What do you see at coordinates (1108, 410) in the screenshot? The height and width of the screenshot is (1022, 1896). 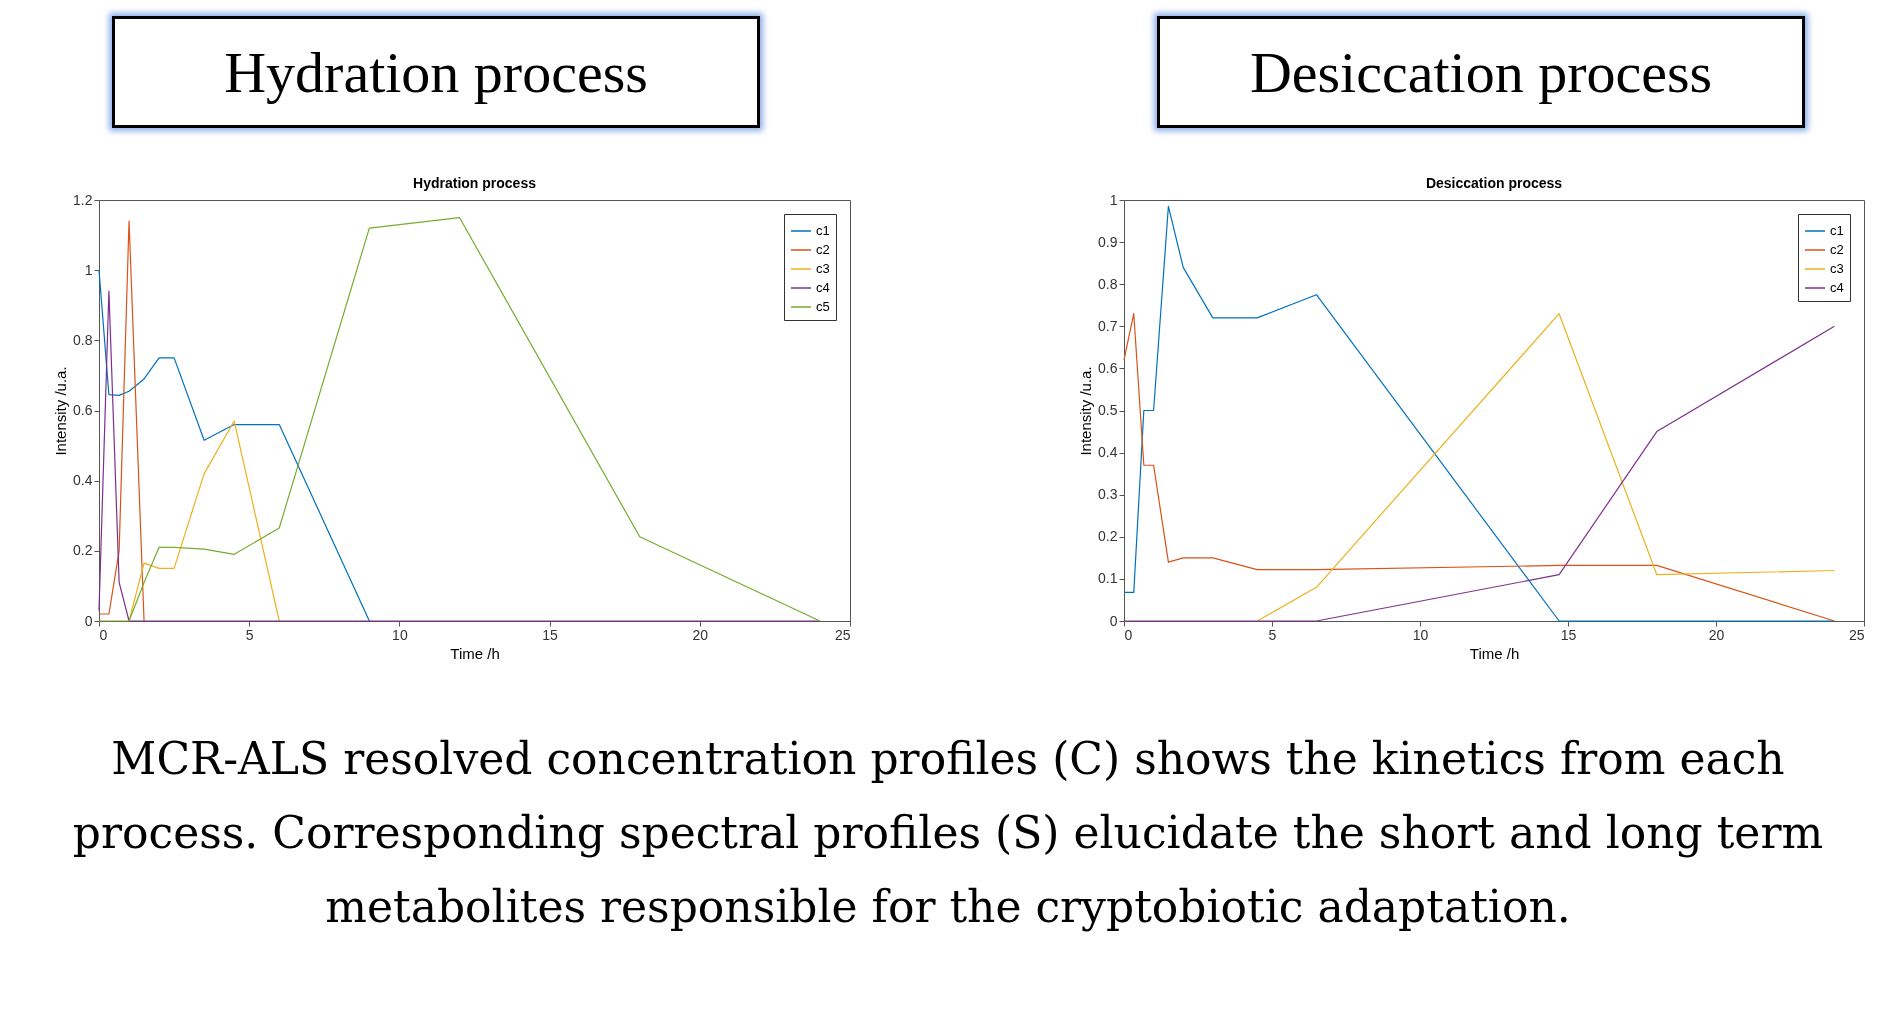 I see `y-tick-label: 0.5` at bounding box center [1108, 410].